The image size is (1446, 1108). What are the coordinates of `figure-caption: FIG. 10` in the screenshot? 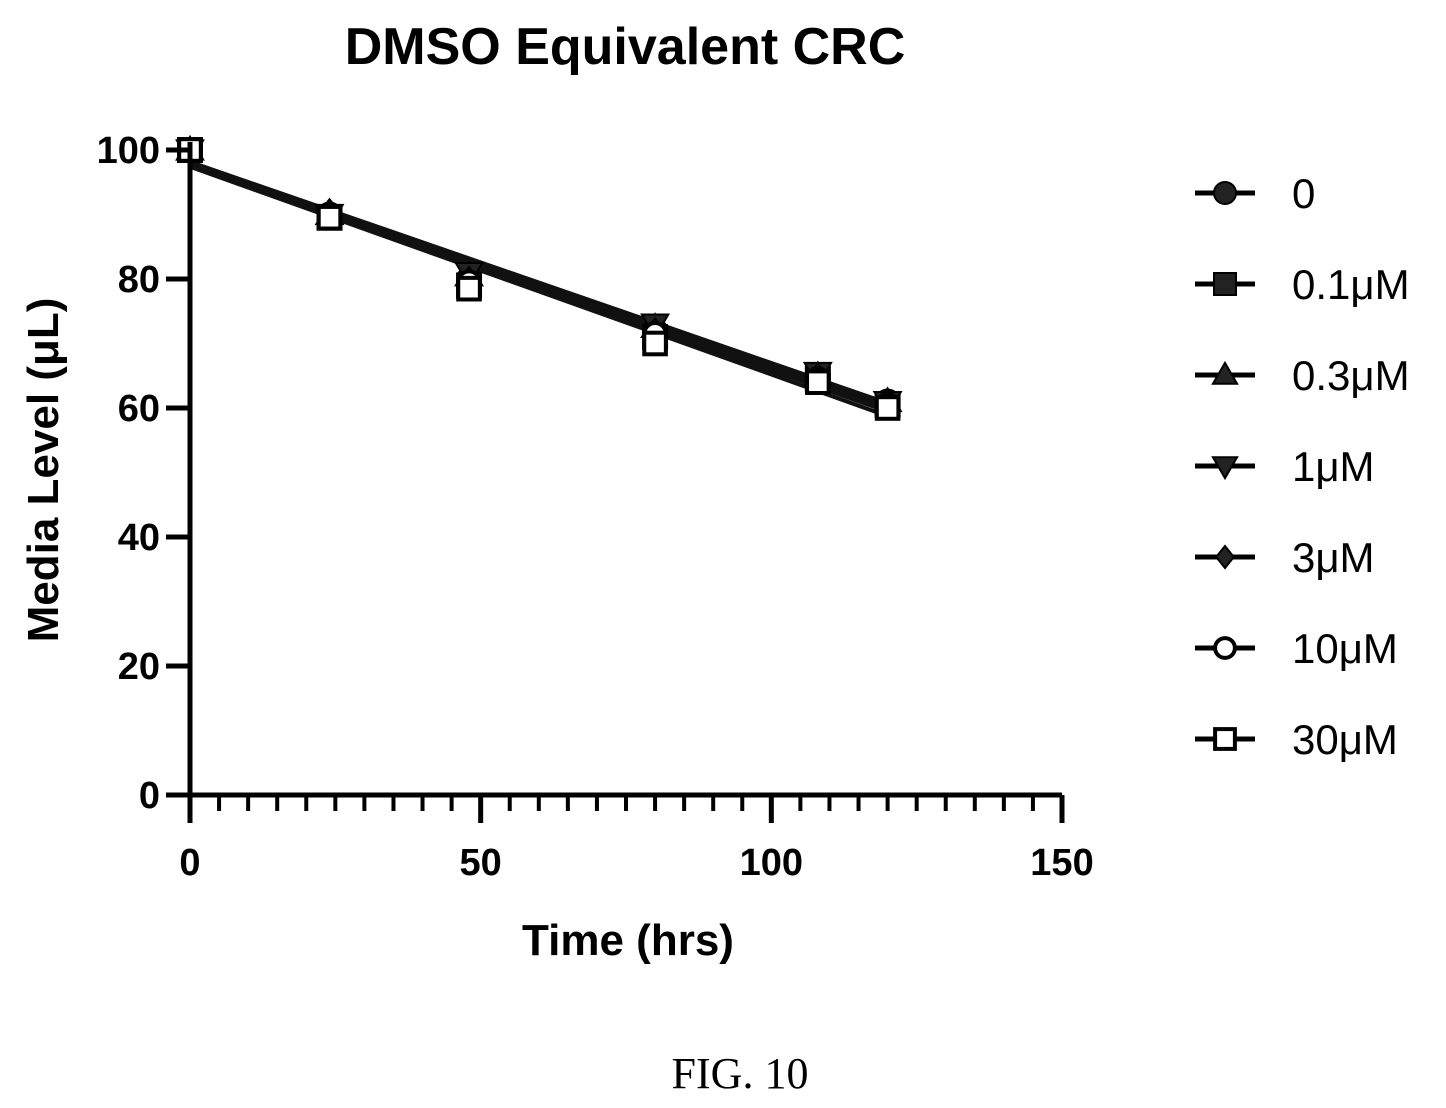 It's located at (740, 1073).